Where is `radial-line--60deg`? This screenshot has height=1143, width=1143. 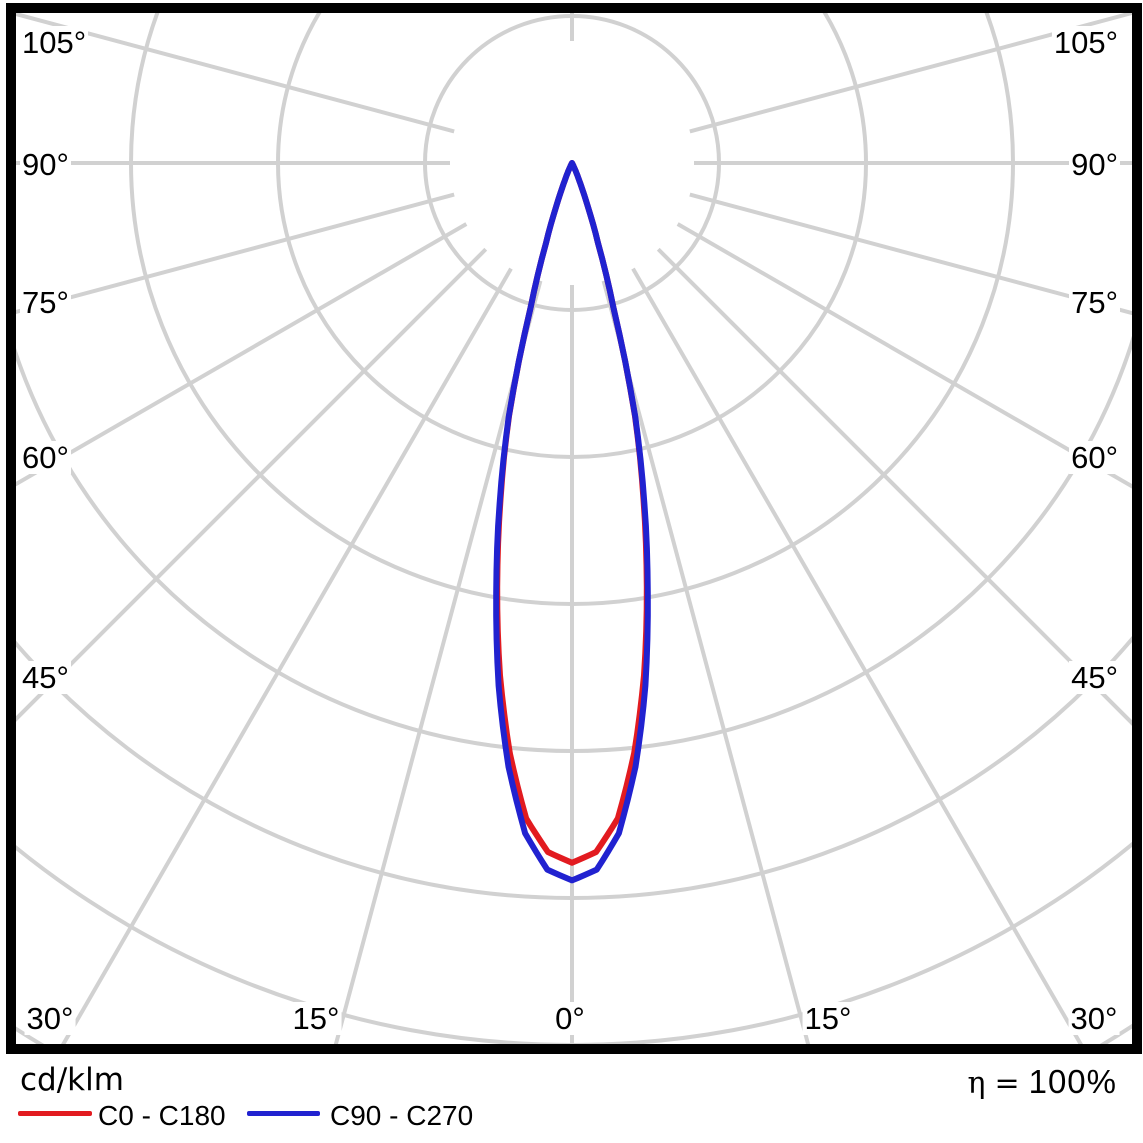 radial-line--60deg is located at coordinates (242, 354).